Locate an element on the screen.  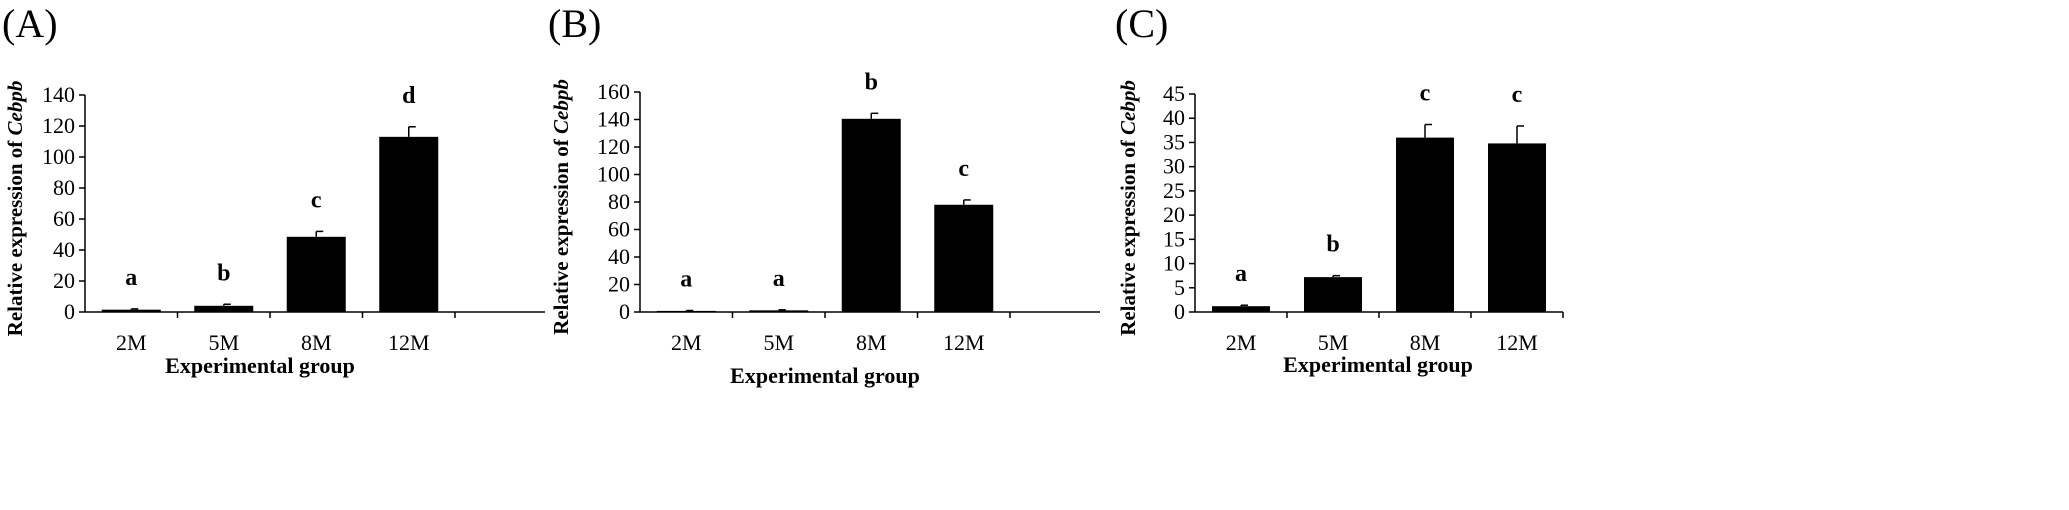
panel-b-y-axis-title: Relative expression of Cebpb is located at coordinates (561, 207).